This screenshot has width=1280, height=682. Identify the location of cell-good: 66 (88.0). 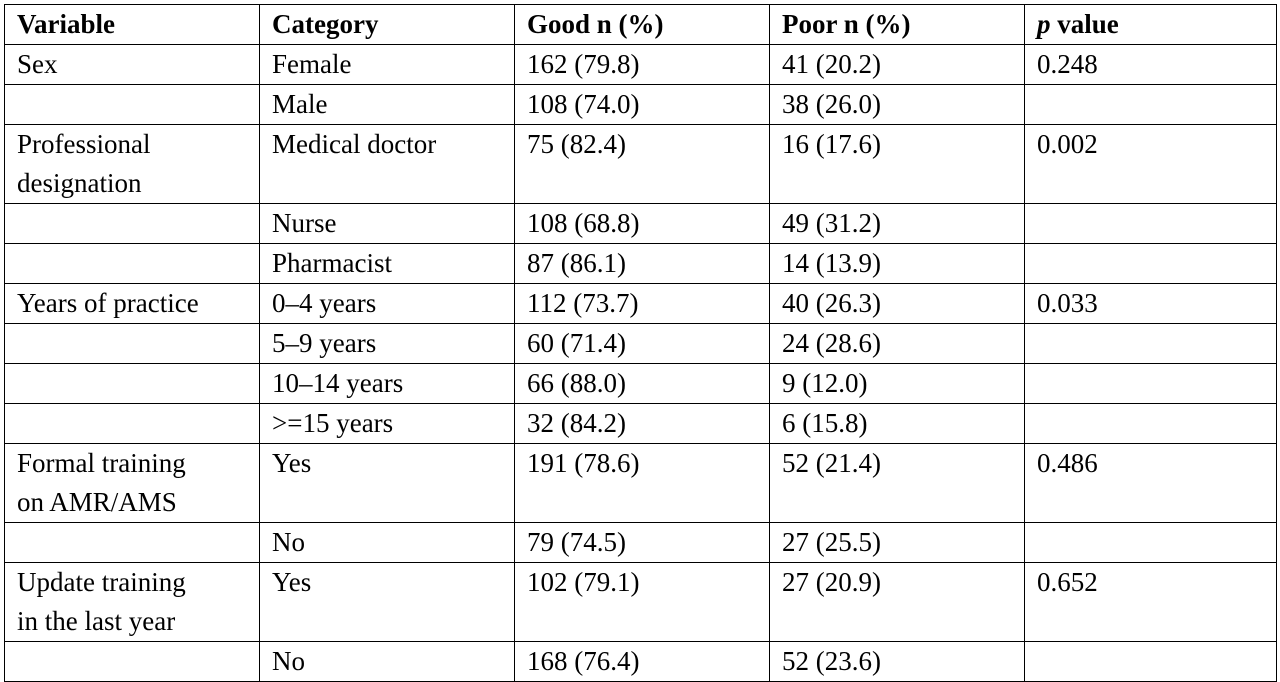
(642, 383).